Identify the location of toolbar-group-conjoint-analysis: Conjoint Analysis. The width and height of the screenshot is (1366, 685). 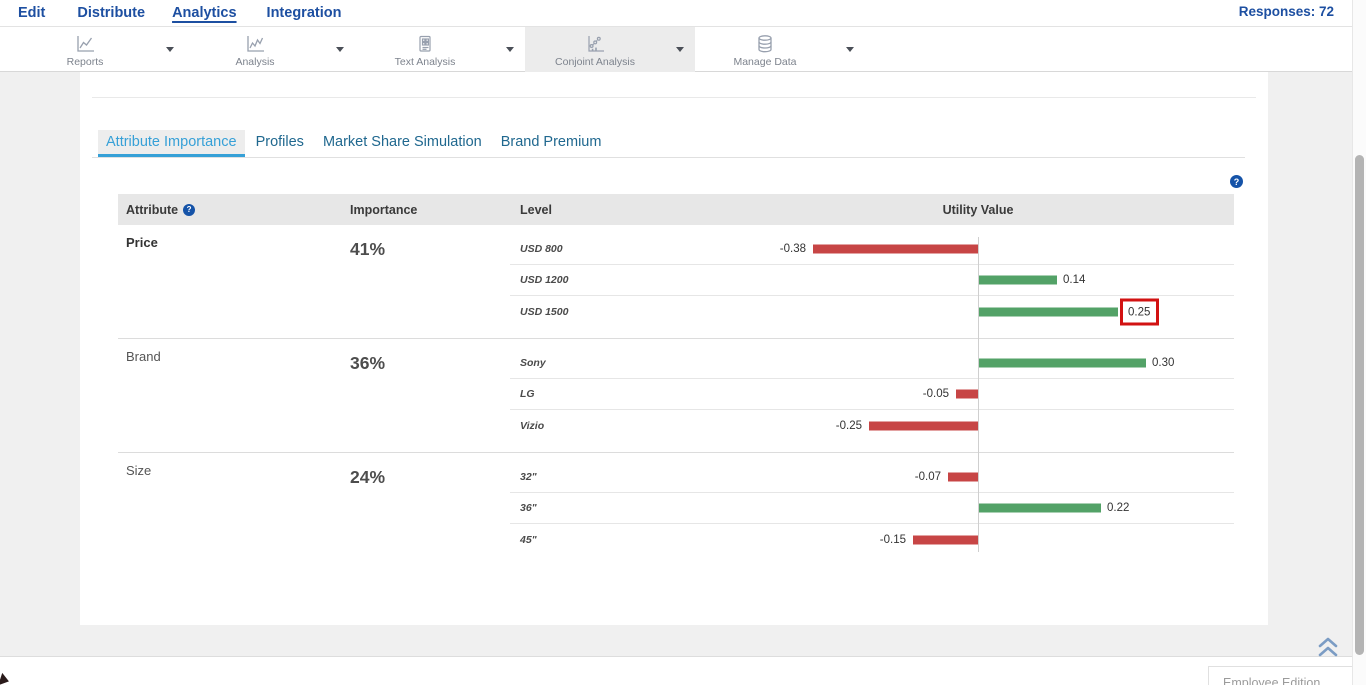
(610, 49).